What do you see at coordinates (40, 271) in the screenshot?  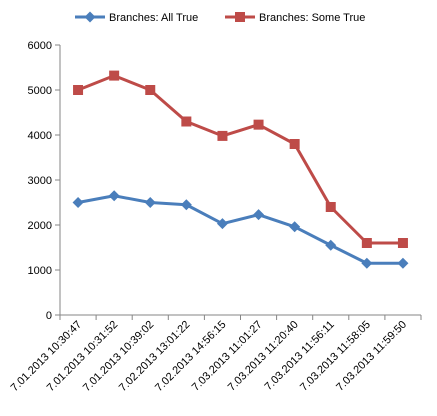 I see `y-tick-label: 1000` at bounding box center [40, 271].